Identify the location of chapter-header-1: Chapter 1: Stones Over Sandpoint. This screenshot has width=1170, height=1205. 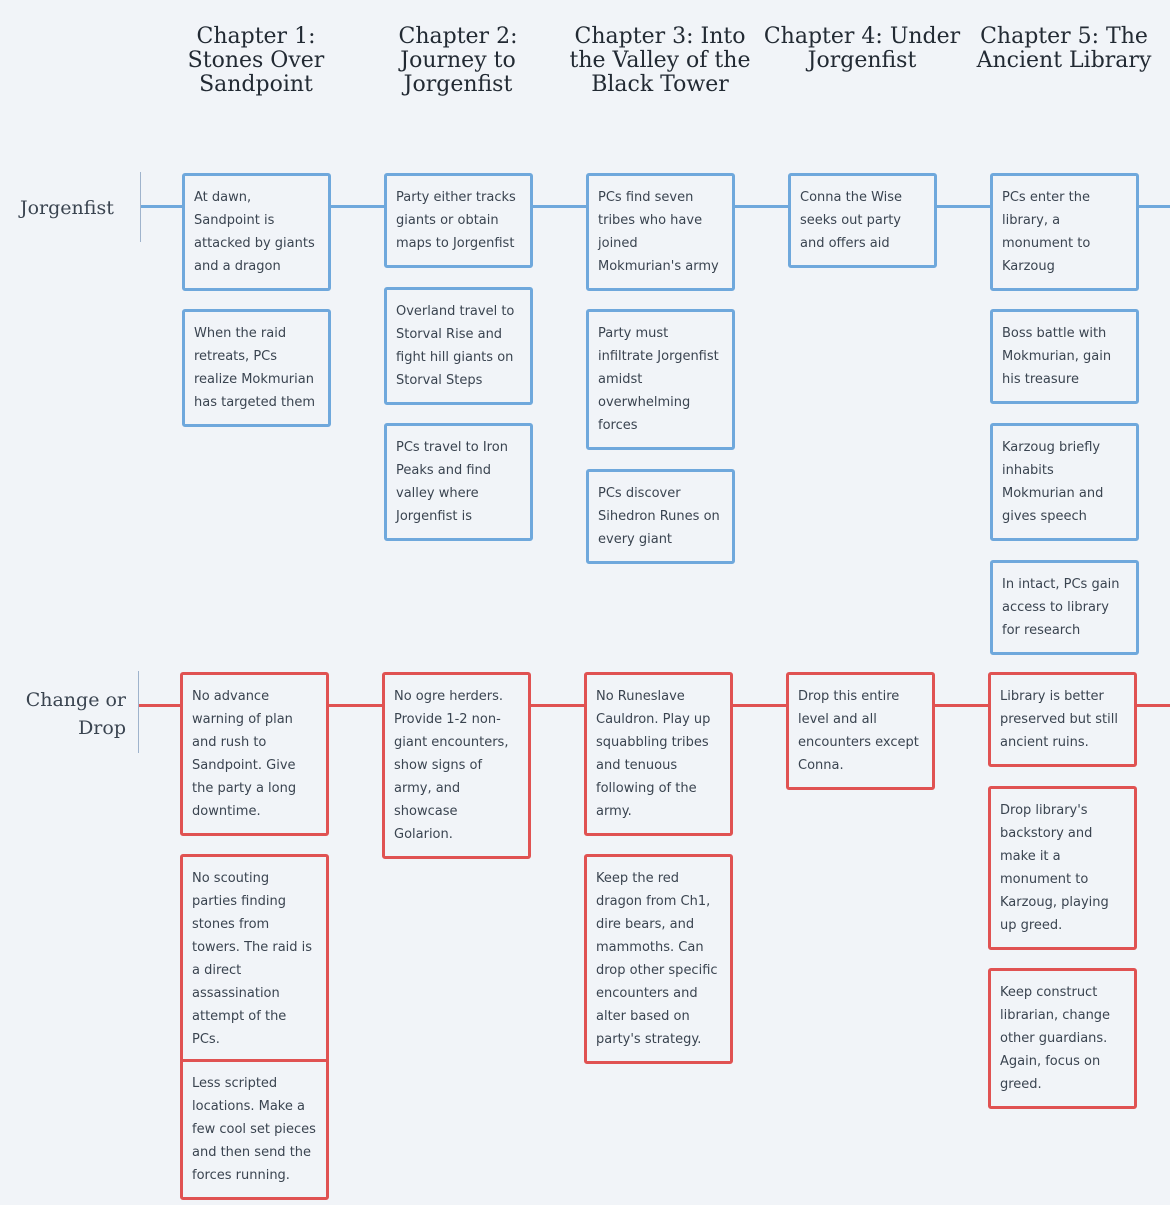
(256, 60).